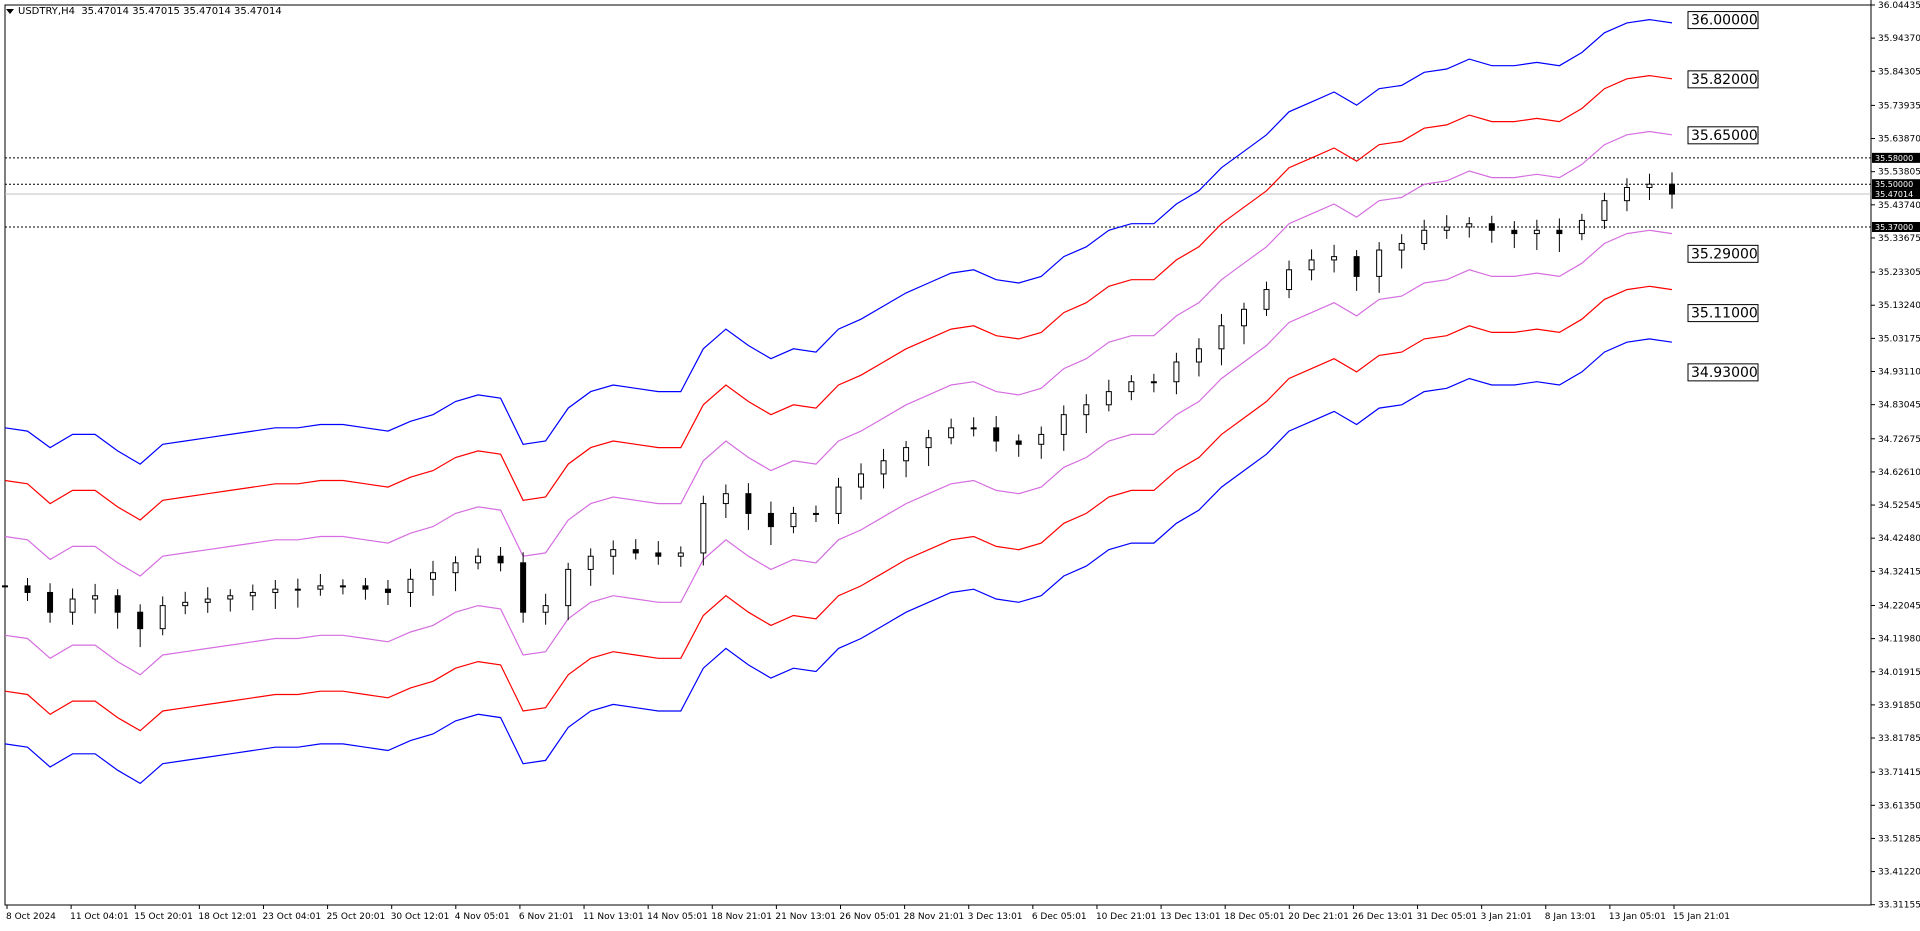 Image resolution: width=1920 pixels, height=931 pixels. Describe the element at coordinates (1899, 606) in the screenshot. I see `price-tick-label: 34.22045` at that location.